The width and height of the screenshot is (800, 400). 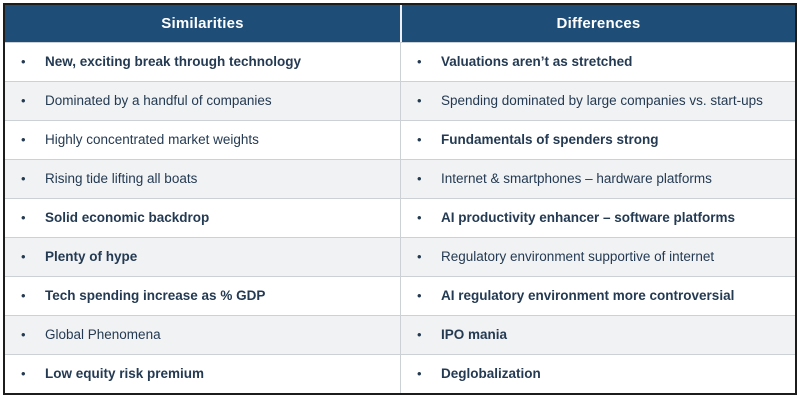 I want to click on list-item-text: Fundamentals of spenders strong, so click(x=550, y=139).